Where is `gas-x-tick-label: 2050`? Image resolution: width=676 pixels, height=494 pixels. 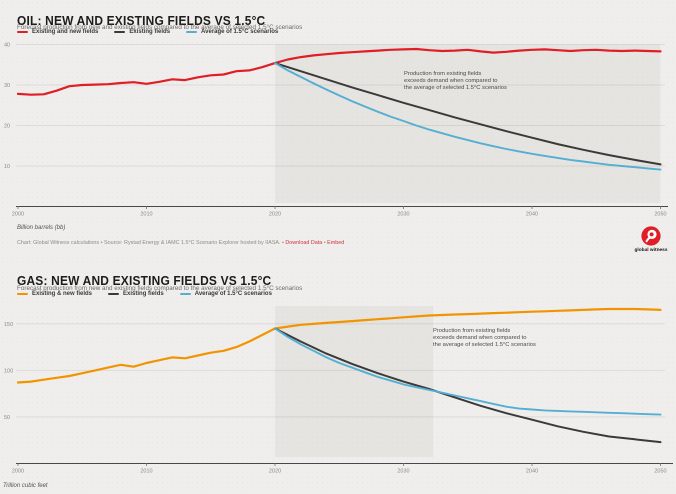 gas-x-tick-label: 2050 is located at coordinates (660, 472).